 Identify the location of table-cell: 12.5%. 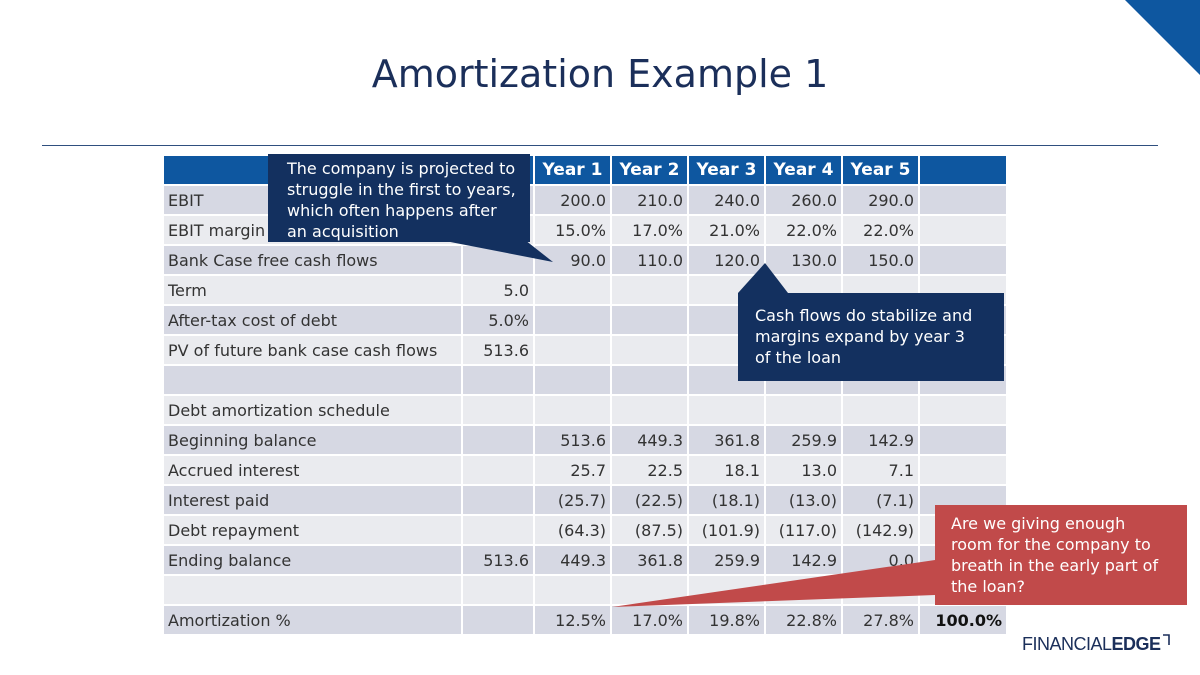
(572, 620).